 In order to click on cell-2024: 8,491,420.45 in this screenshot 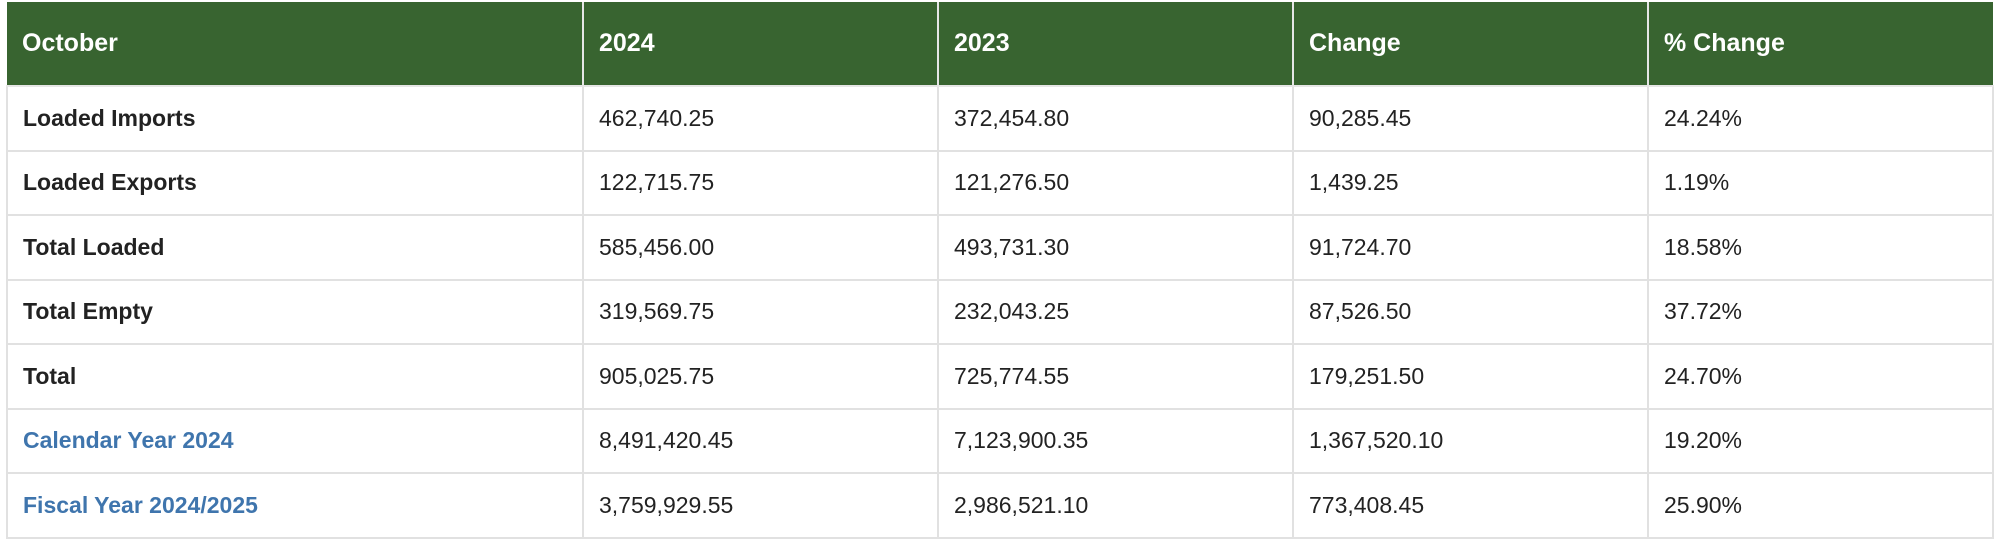, I will do `click(760, 440)`.